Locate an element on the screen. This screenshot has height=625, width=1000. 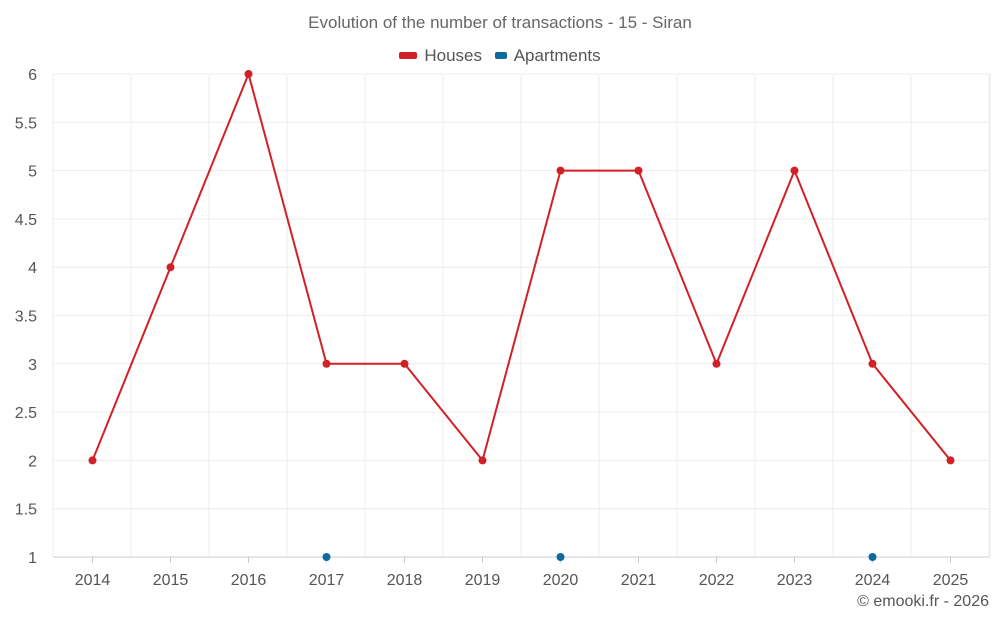
x-tick-label: 2015 is located at coordinates (171, 580).